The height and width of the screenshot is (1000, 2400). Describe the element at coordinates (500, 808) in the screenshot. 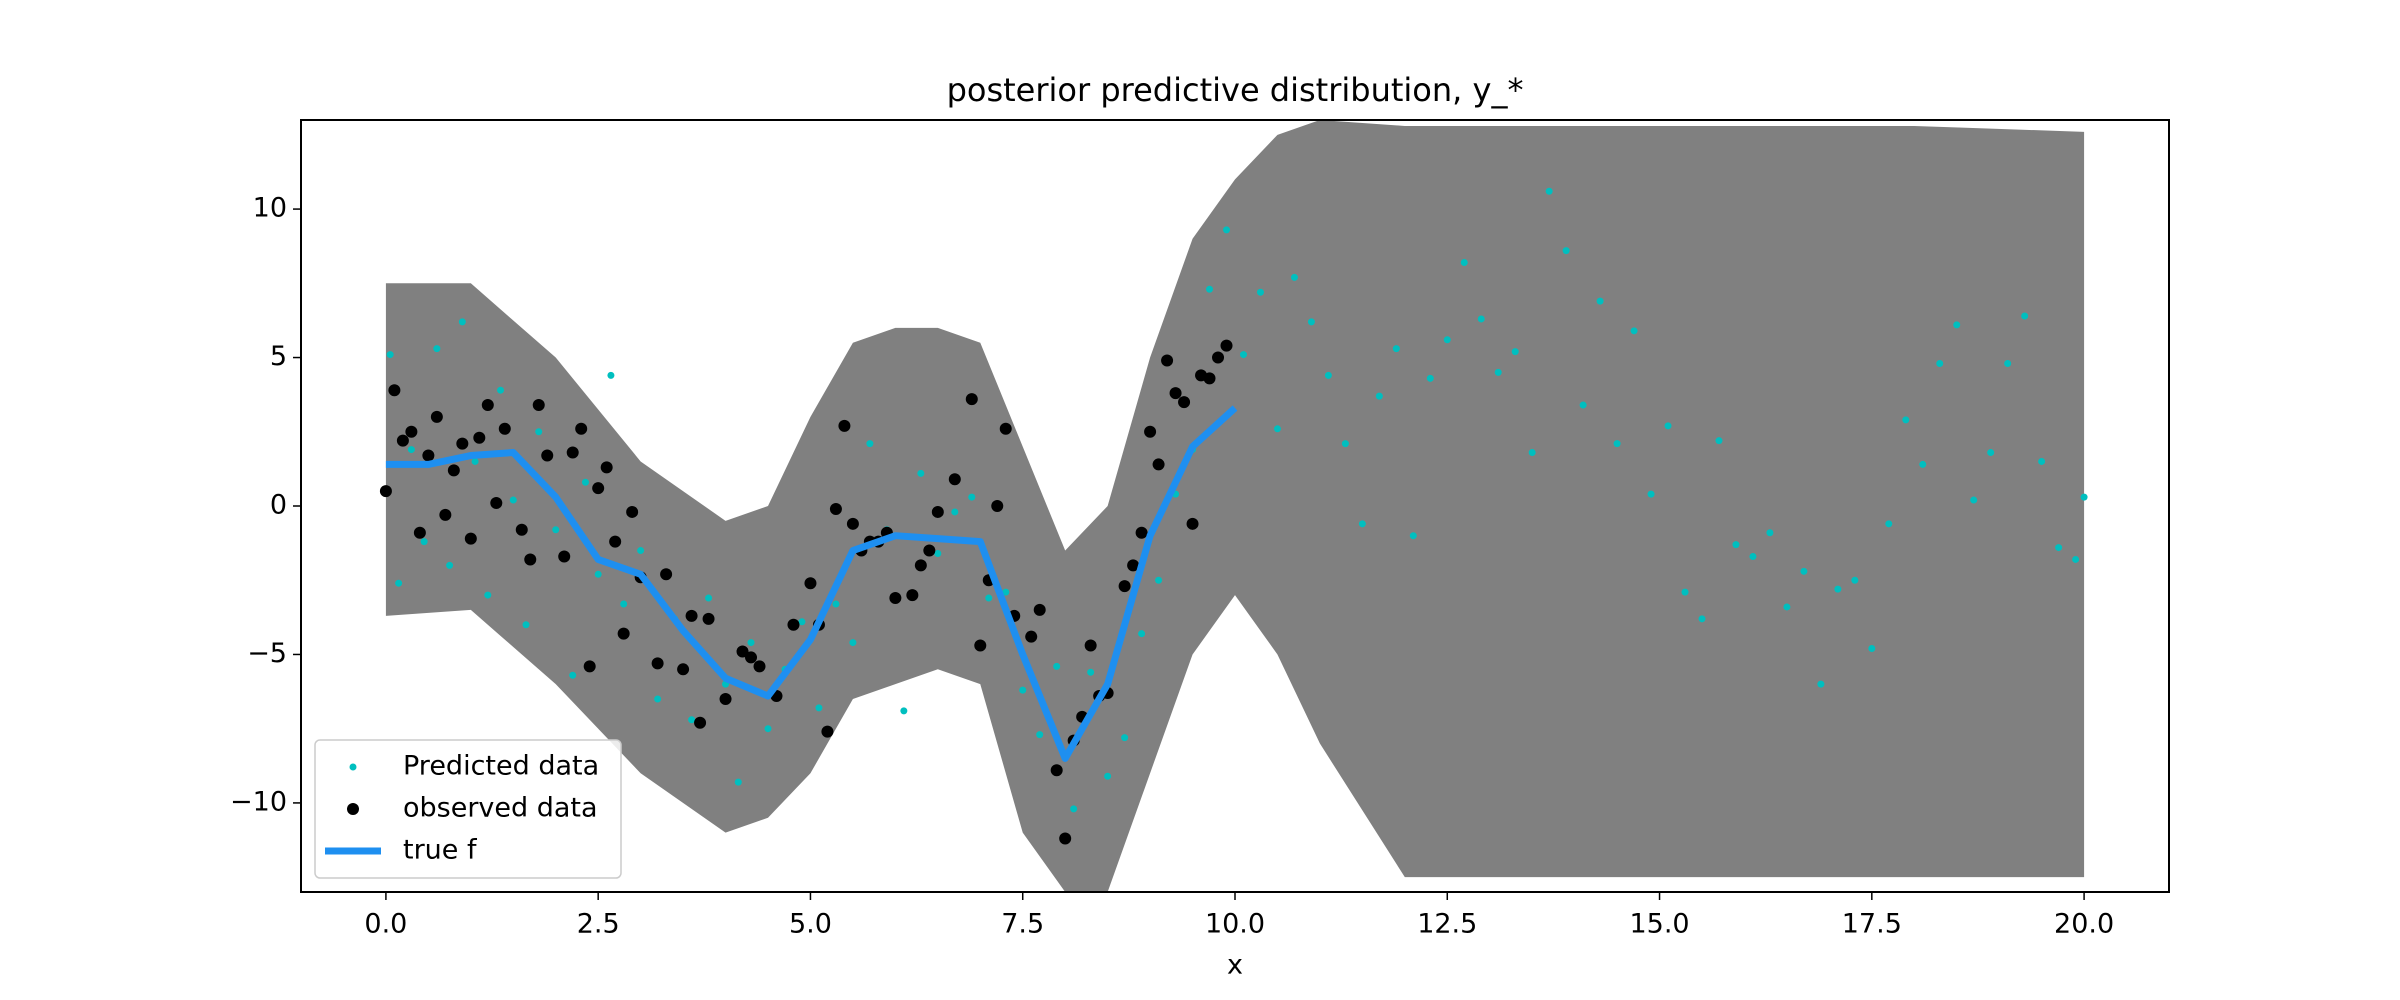

I see `legend-label: observed data` at that location.